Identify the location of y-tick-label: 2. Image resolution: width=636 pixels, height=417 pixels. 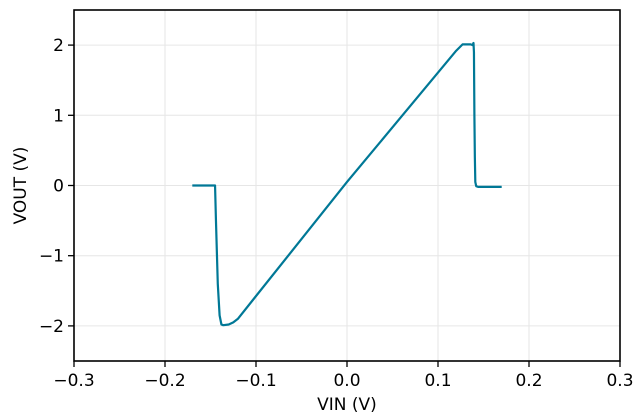
(58, 46).